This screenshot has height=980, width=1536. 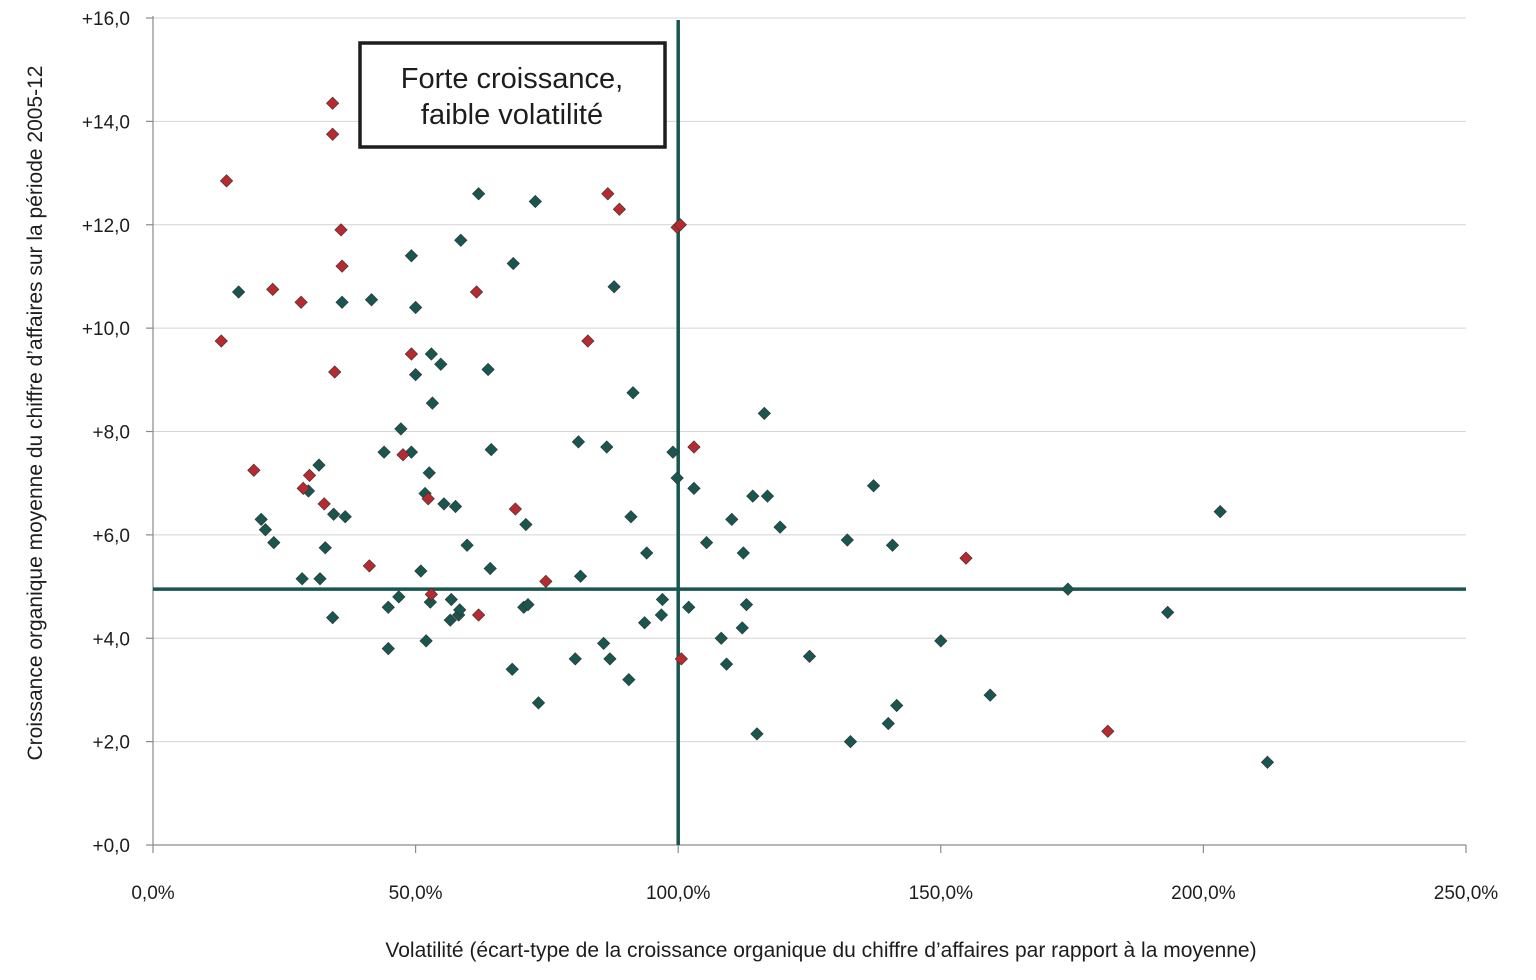 What do you see at coordinates (111, 846) in the screenshot?
I see `y-tick-label: +0,0` at bounding box center [111, 846].